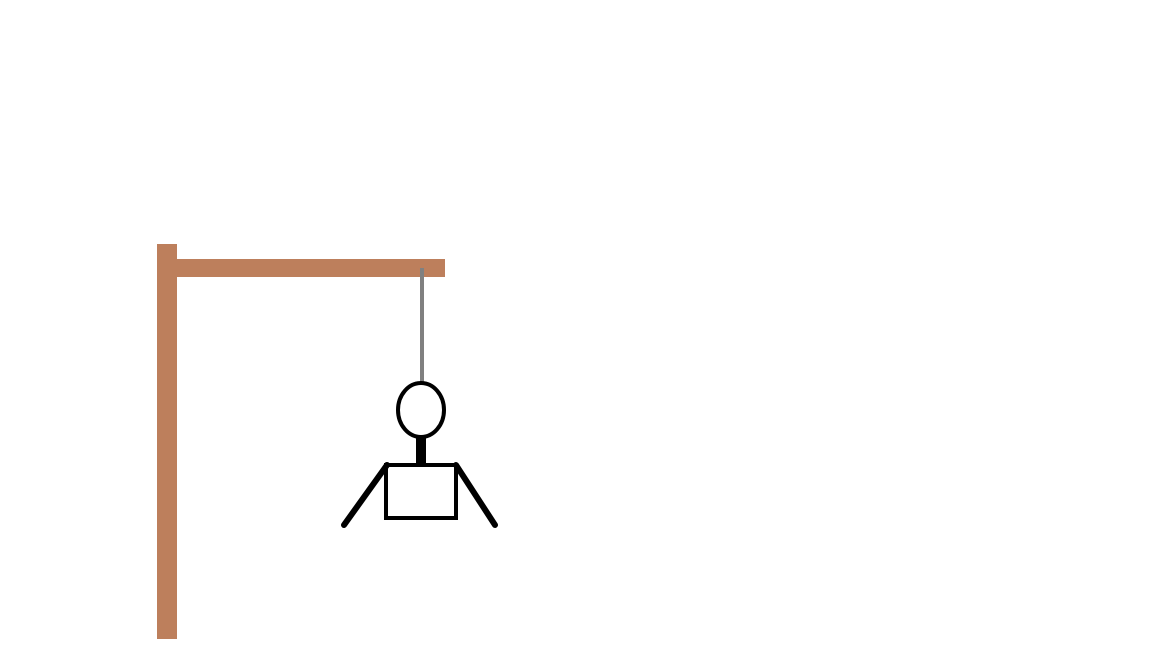  I want to click on head, so click(421, 410).